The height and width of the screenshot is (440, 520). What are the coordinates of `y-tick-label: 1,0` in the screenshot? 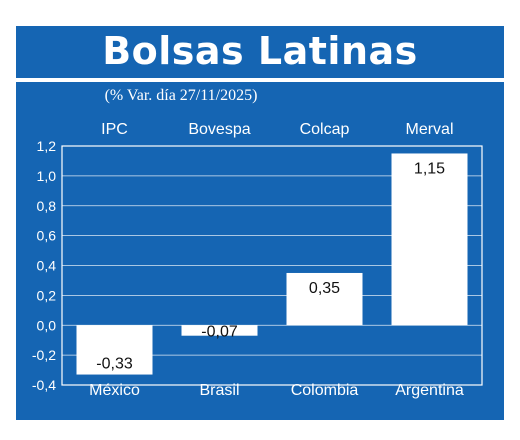 It's located at (47, 176).